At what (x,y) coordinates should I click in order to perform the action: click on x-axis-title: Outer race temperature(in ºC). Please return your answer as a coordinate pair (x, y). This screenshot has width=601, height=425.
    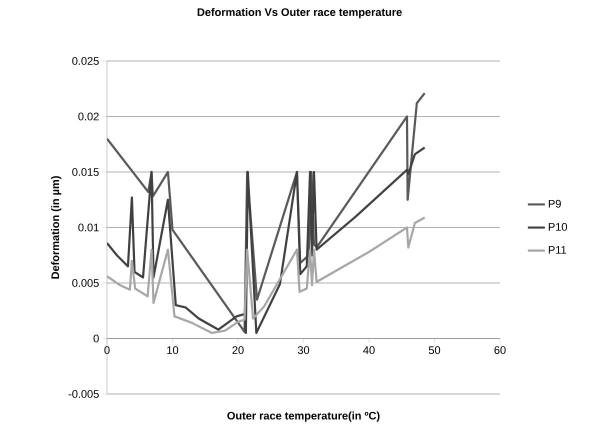
    Looking at the image, I should click on (303, 417).